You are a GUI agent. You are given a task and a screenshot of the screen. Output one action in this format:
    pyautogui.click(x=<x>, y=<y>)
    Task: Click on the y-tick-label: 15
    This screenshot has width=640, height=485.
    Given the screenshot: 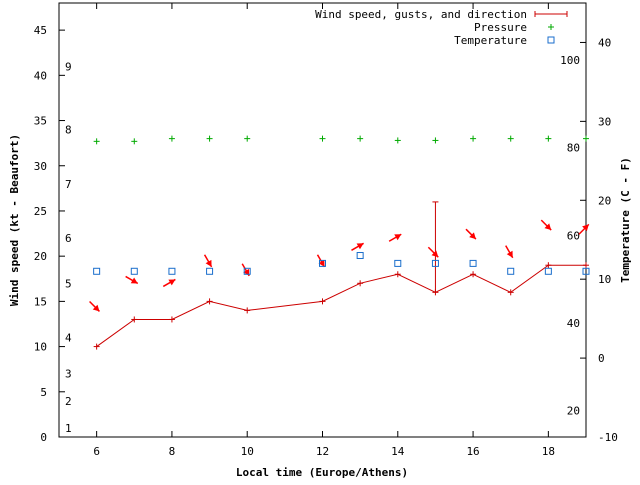 What is the action you would take?
    pyautogui.click(x=40, y=301)
    